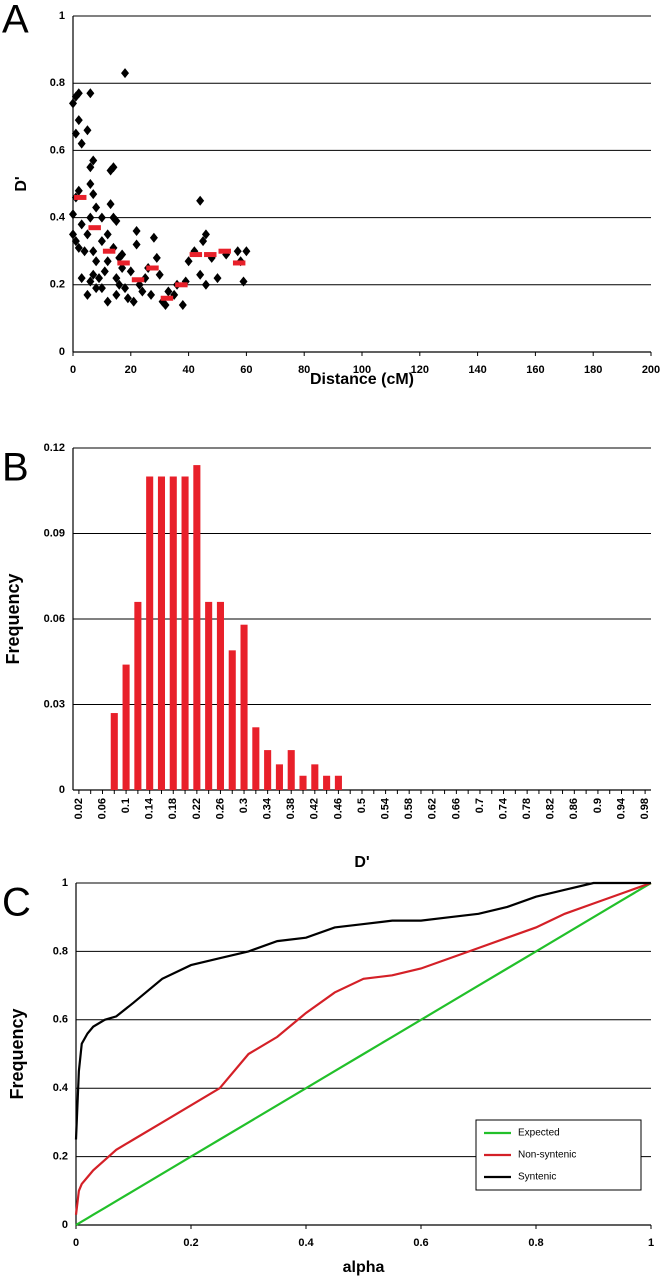  Describe the element at coordinates (291, 808) in the screenshot. I see `x-tick-label: 0.38` at that location.